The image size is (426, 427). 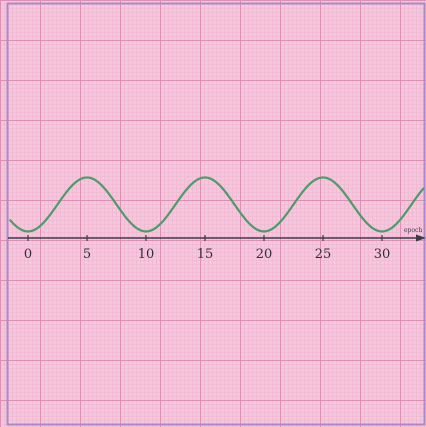 What do you see at coordinates (264, 254) in the screenshot?
I see `x-tick-label: 20` at bounding box center [264, 254].